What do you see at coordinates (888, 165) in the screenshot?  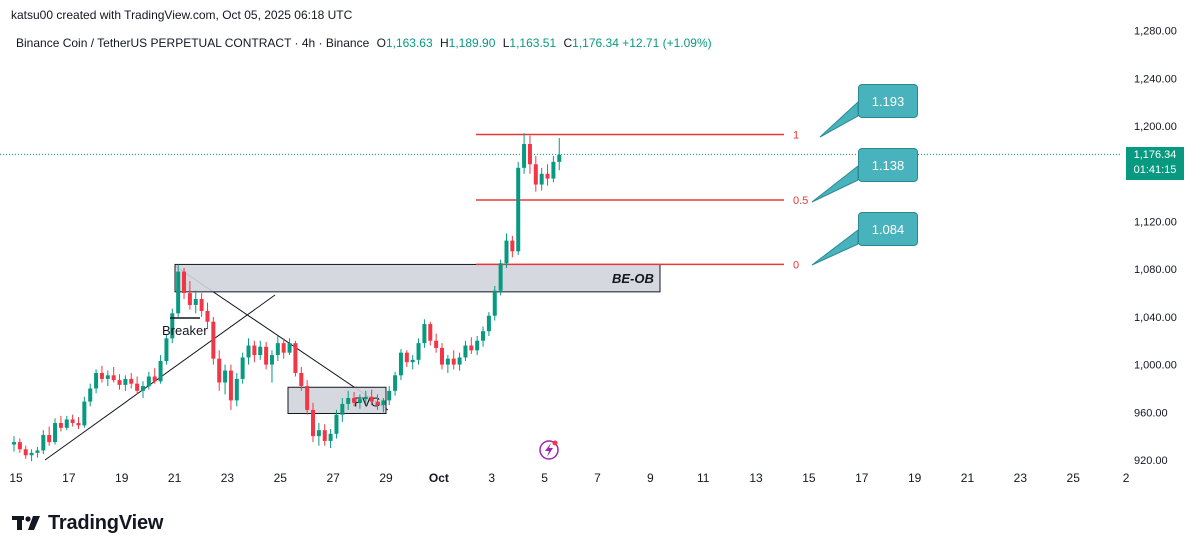 I see `callout-1138: 1.138` at bounding box center [888, 165].